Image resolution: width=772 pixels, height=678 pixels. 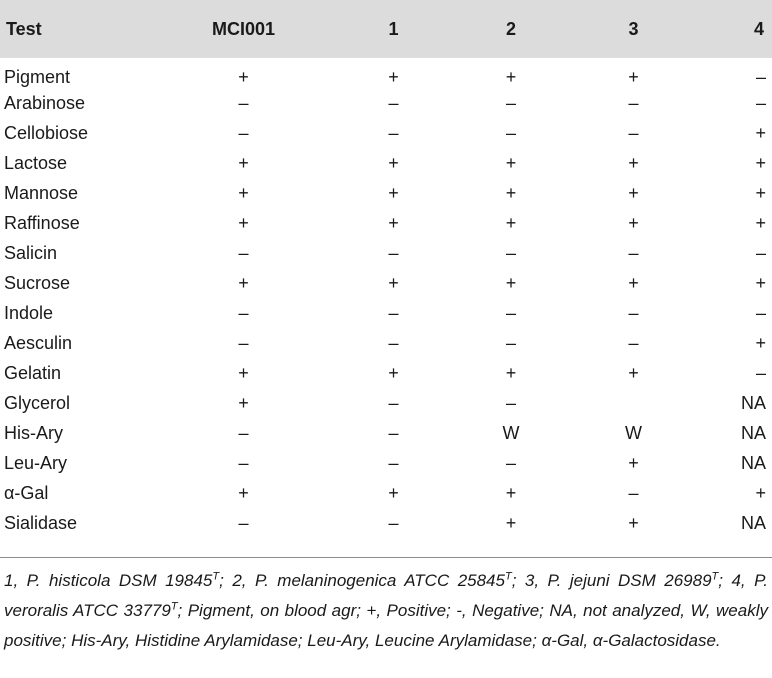 I want to click on header-test: Test, so click(x=24, y=28).